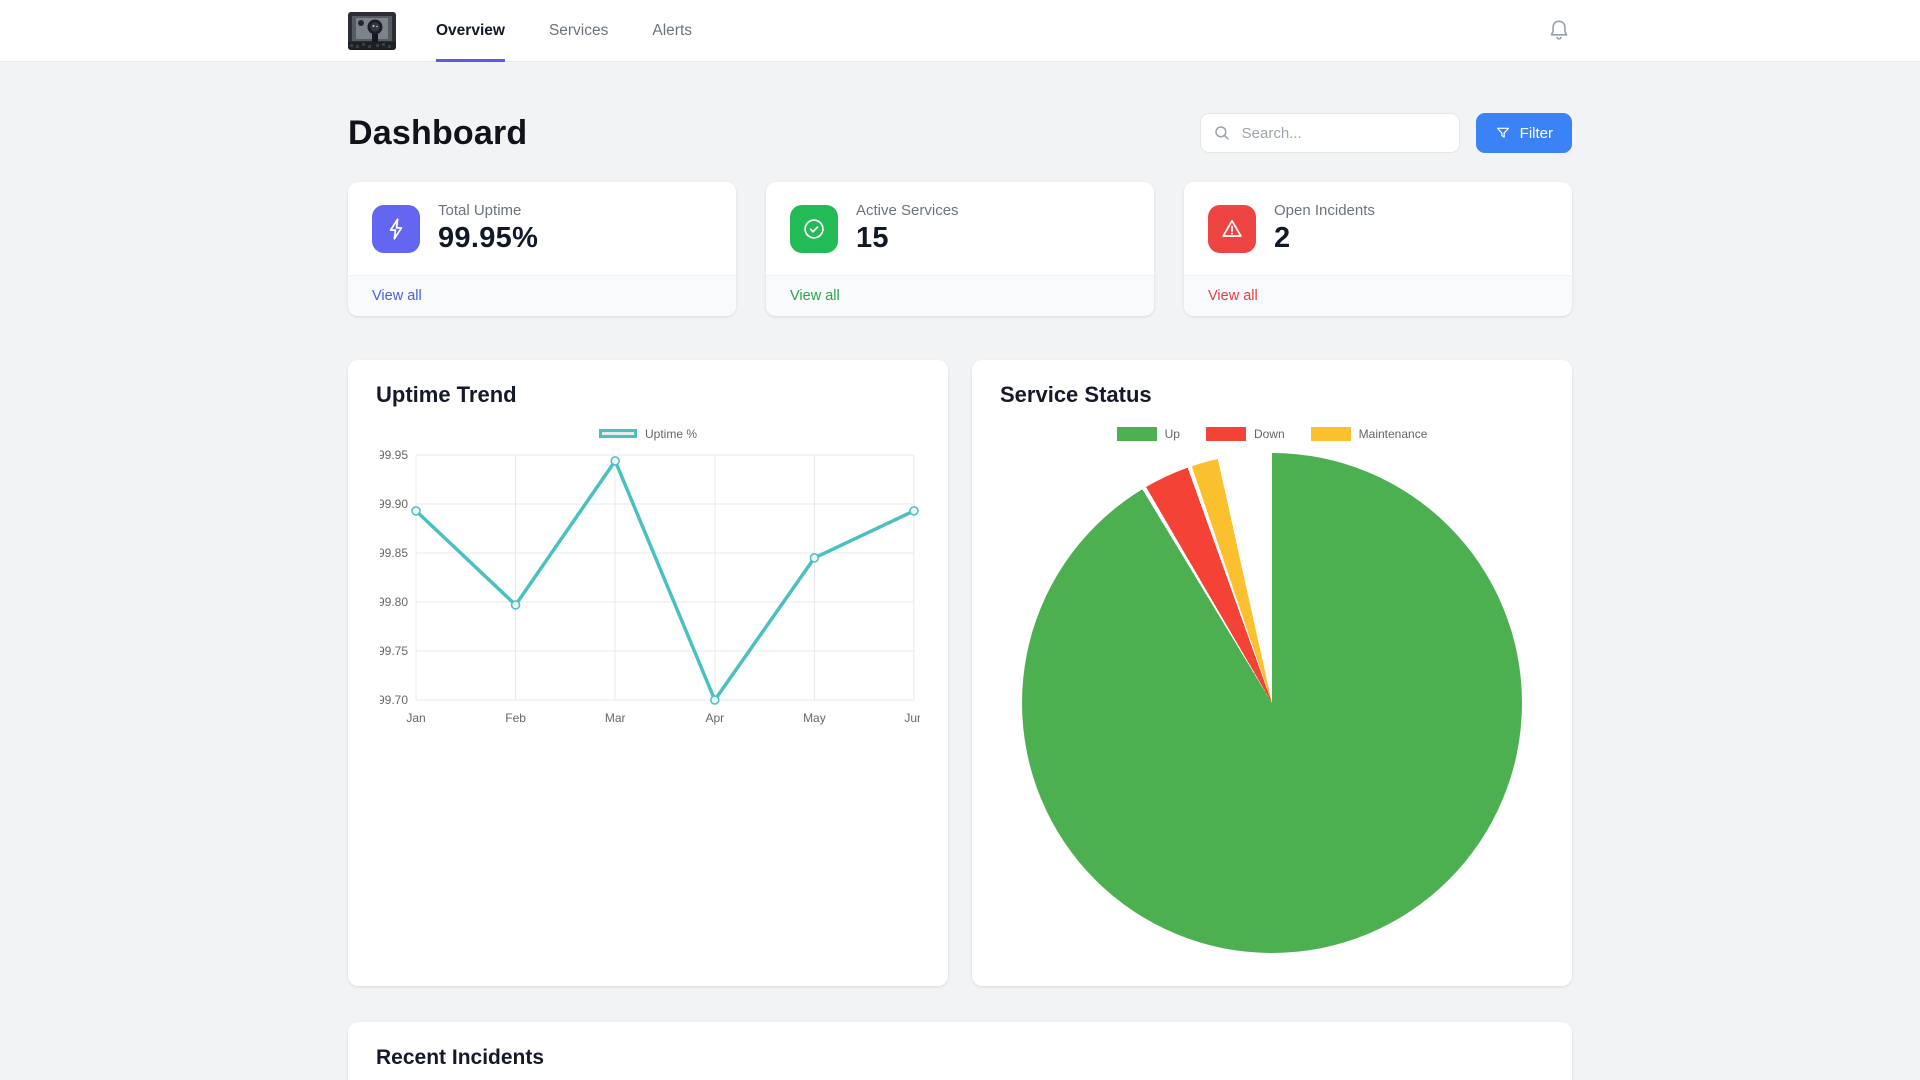 The width and height of the screenshot is (1920, 1080). Describe the element at coordinates (1378, 249) in the screenshot. I see `stat-card-open-incidents: Open Incidents 2 View all` at that location.